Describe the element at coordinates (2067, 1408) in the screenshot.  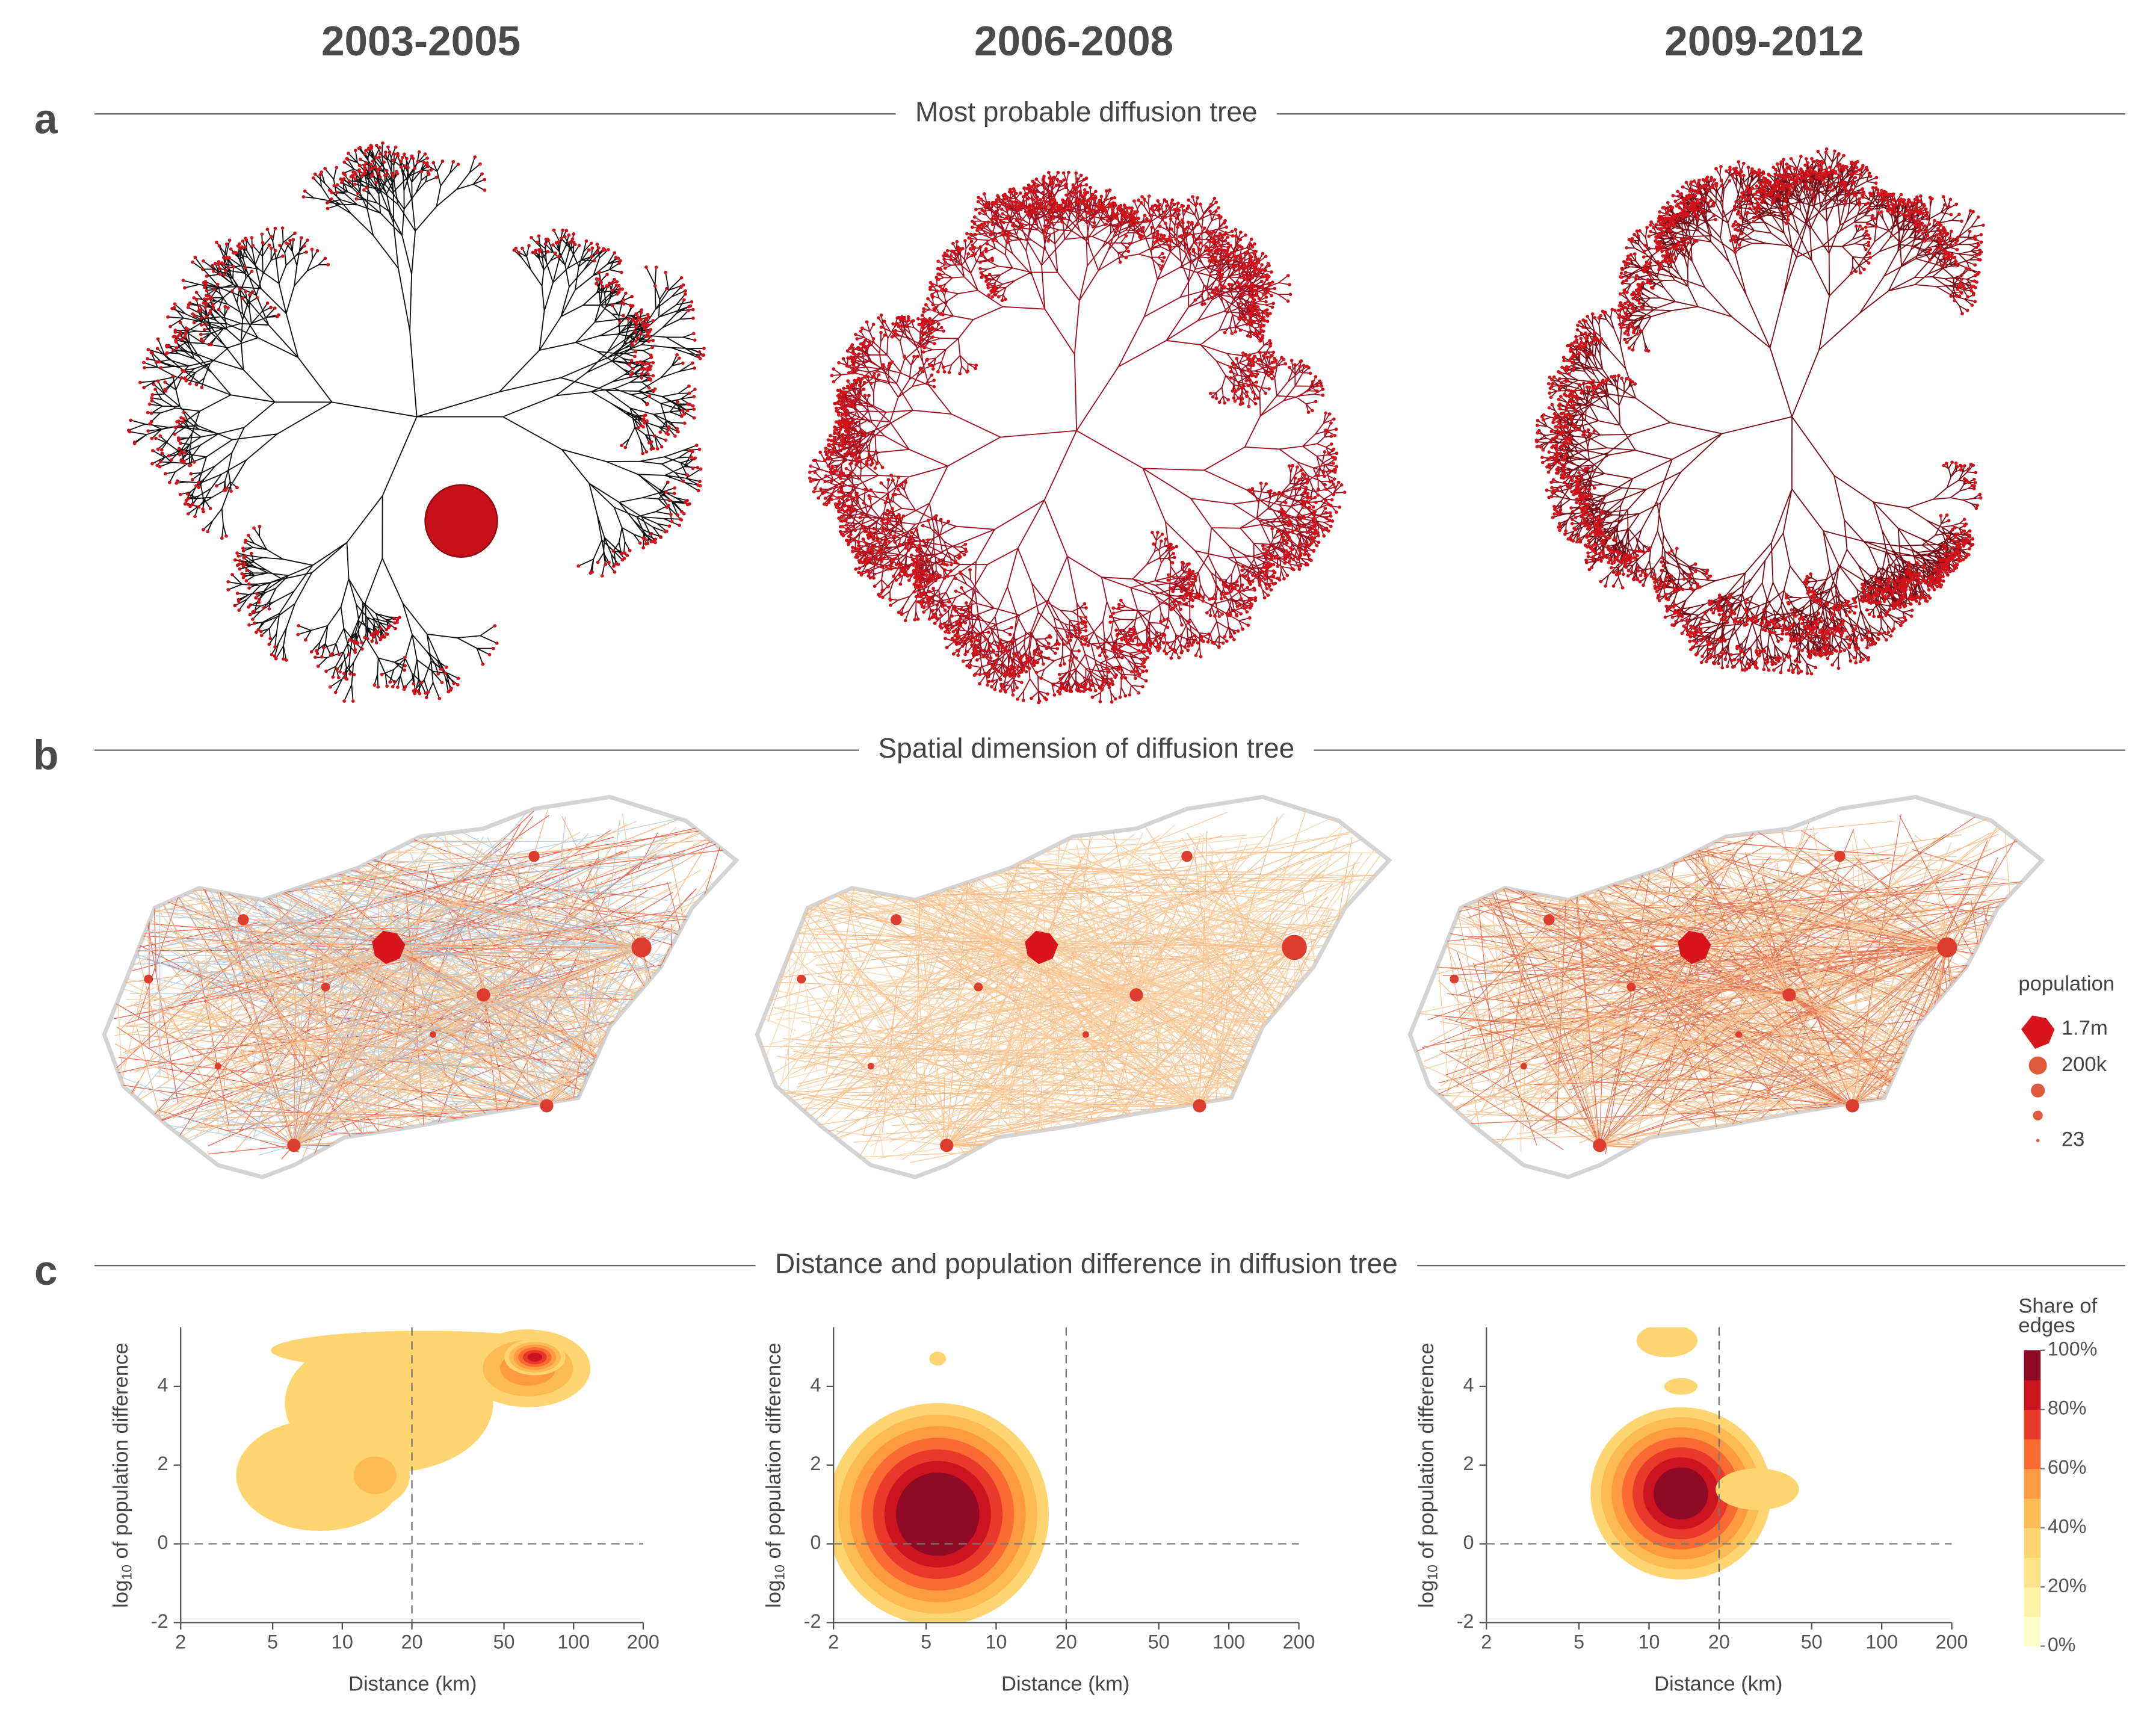
I see `colorbar-label: 80%` at that location.